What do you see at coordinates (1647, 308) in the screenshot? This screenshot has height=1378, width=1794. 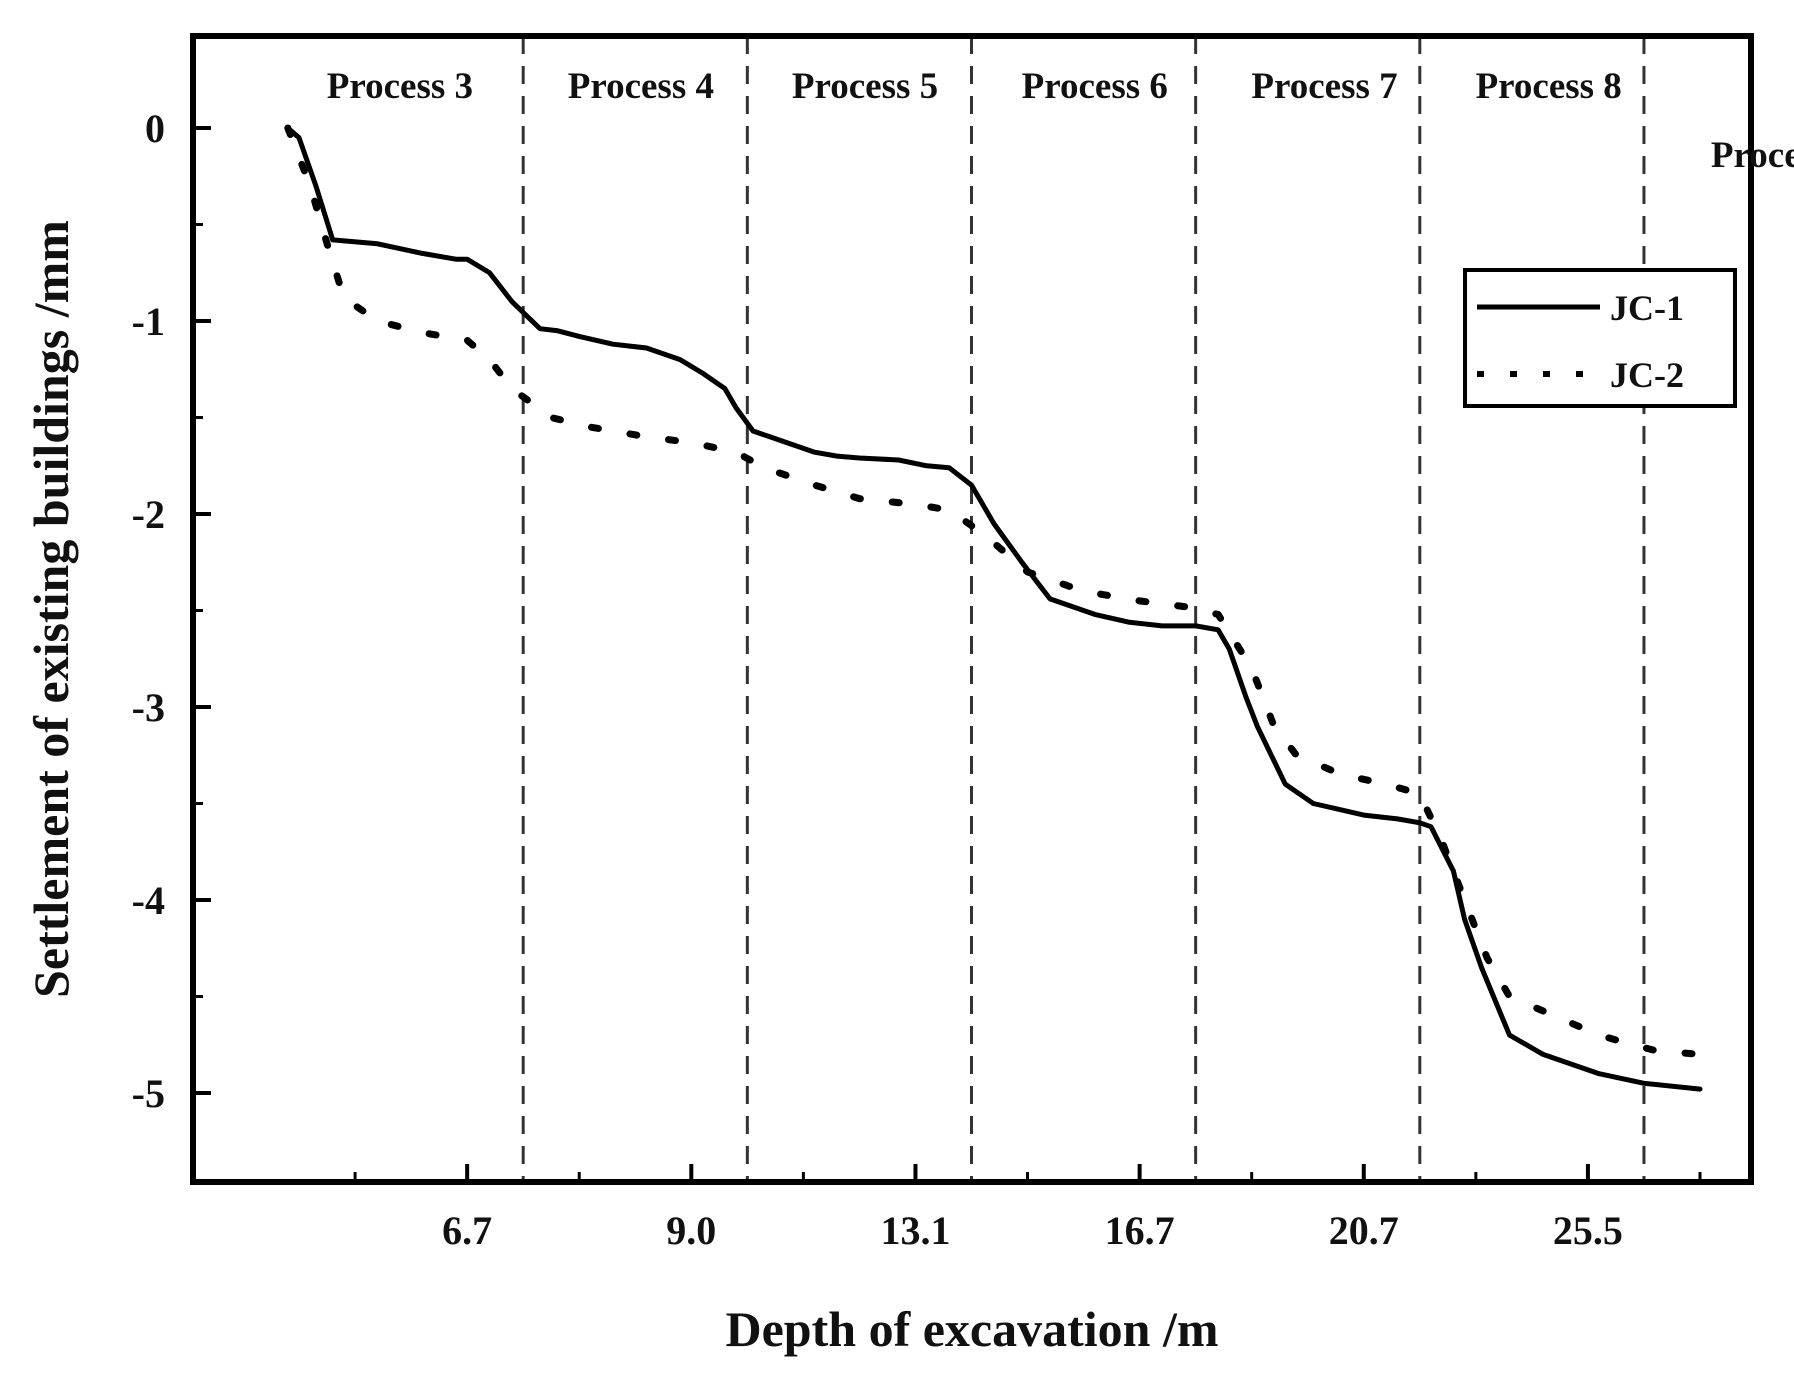 I see `legend-label-jc-1: JC-1` at bounding box center [1647, 308].